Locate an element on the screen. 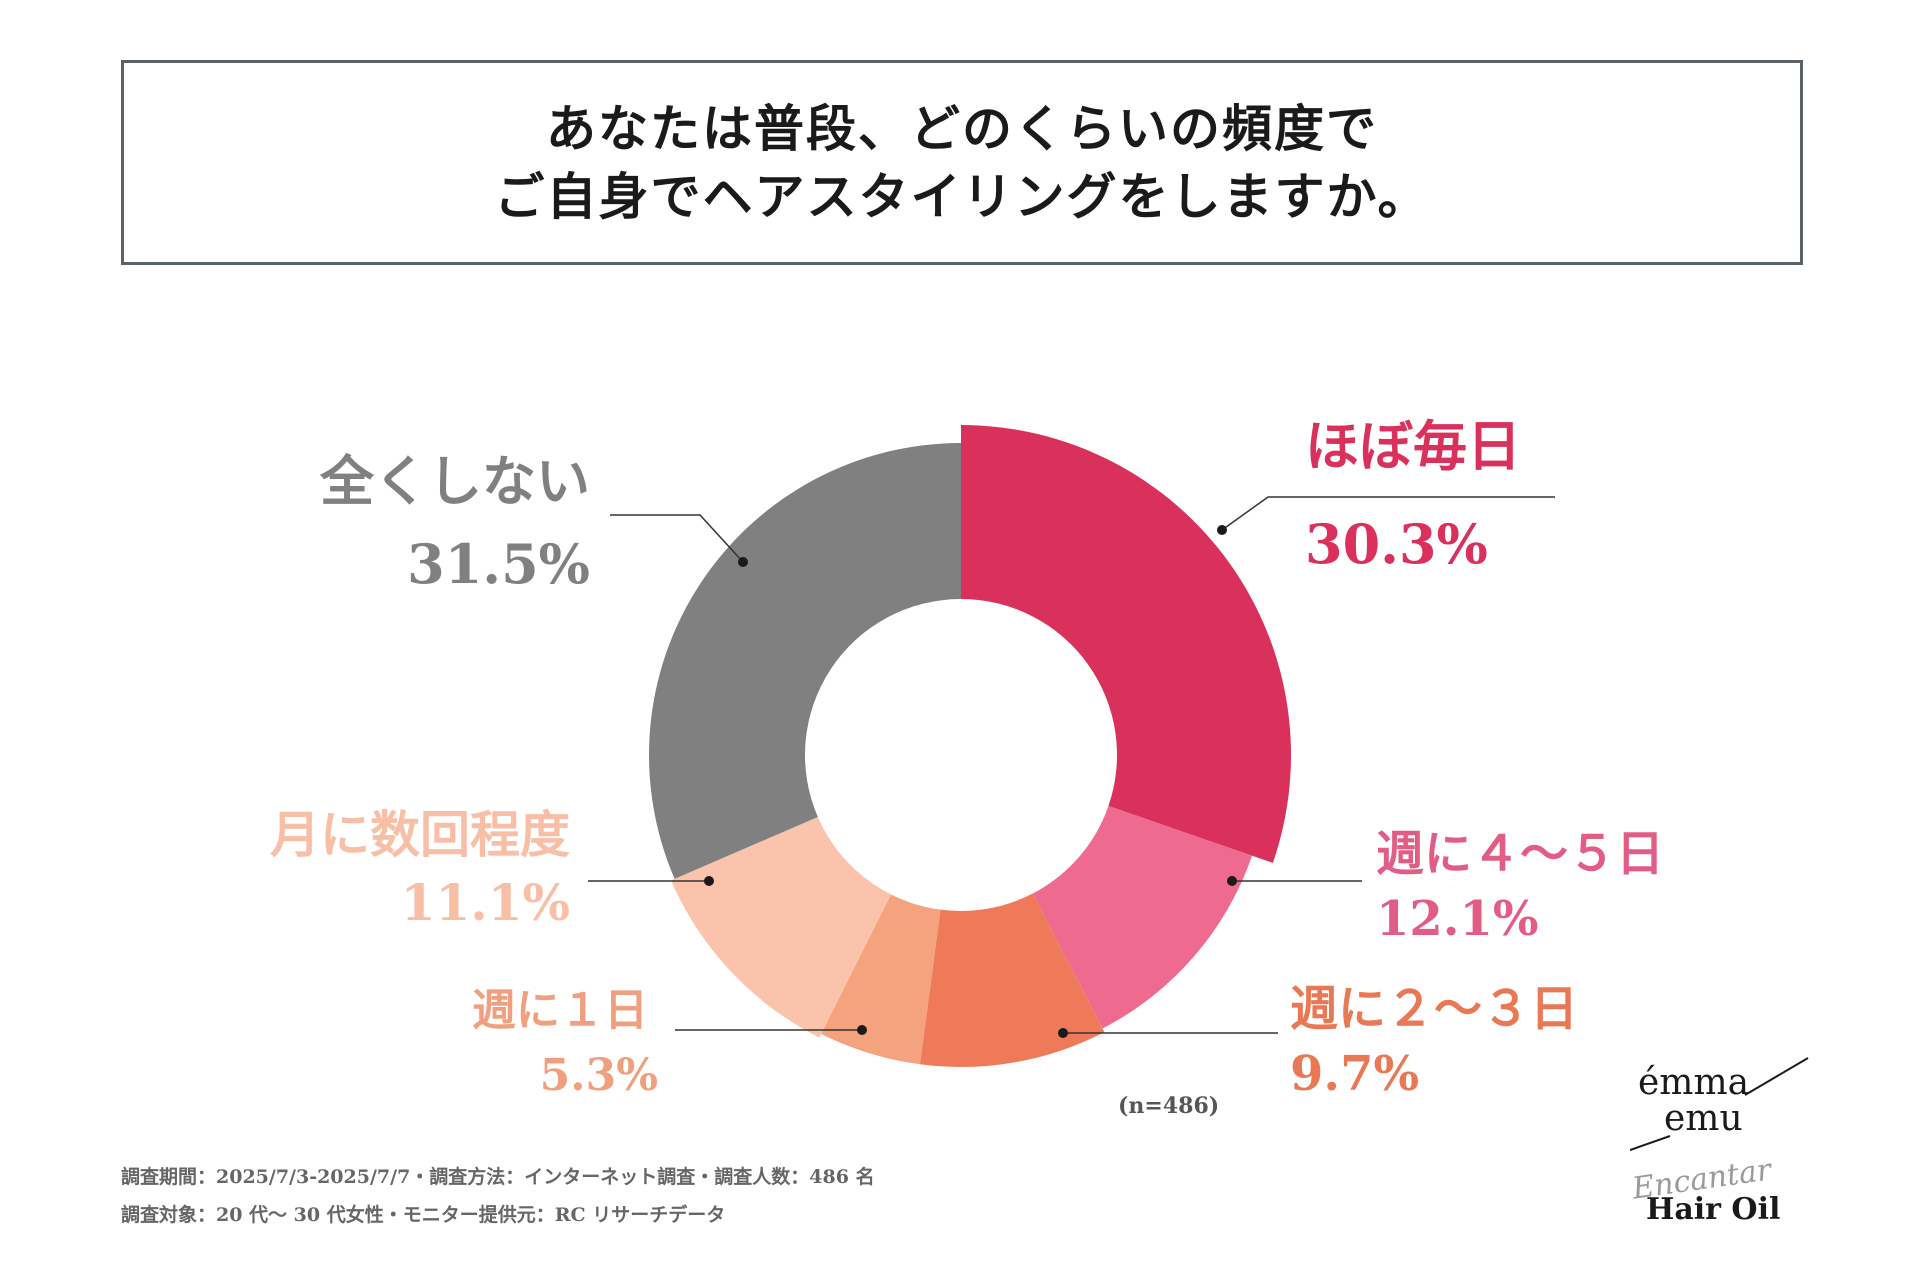 The height and width of the screenshot is (1280, 1920). brand-logo: émma emu Encantar Hair Oil is located at coordinates (1720, 1140).